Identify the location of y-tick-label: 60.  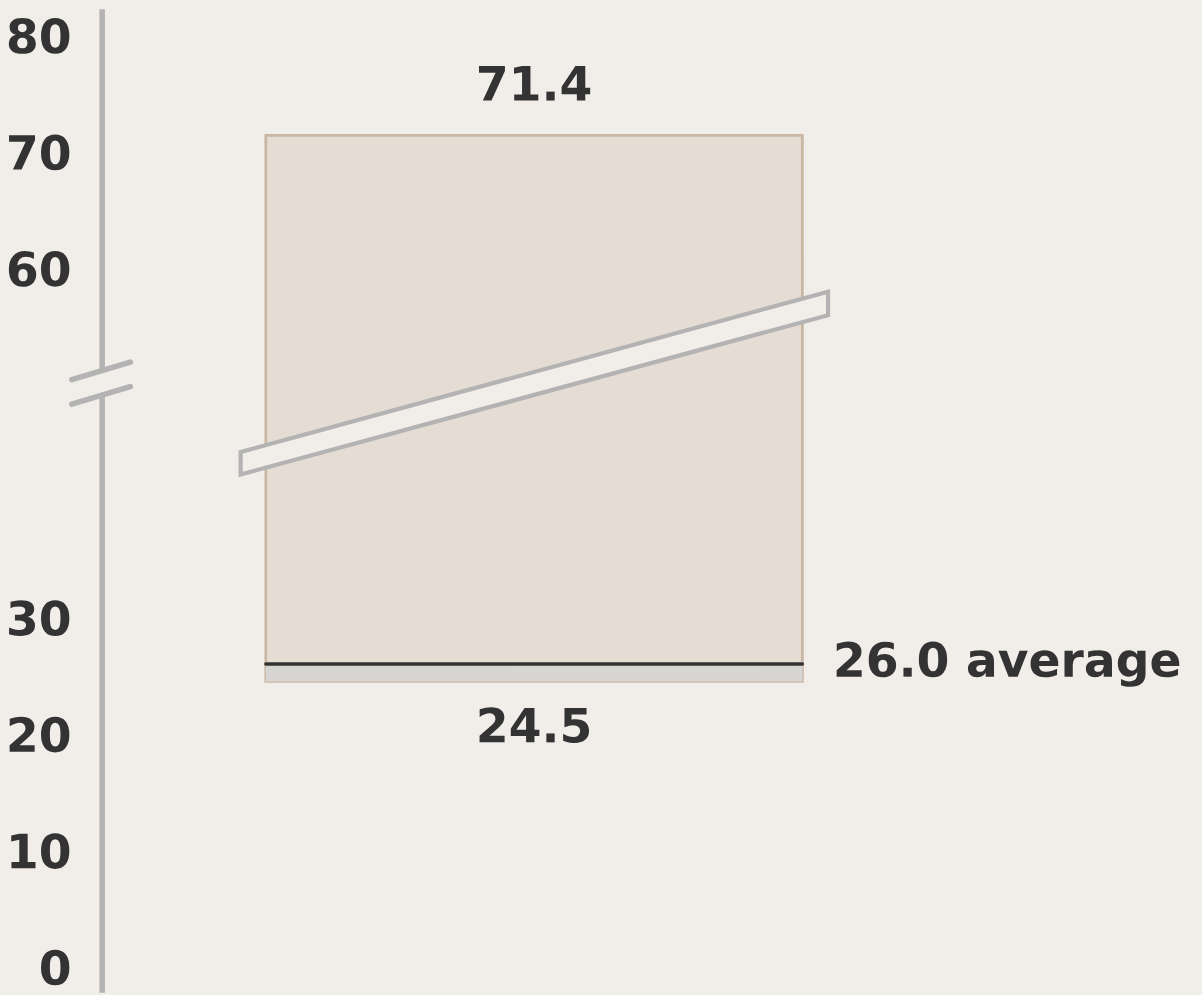
(39, 269).